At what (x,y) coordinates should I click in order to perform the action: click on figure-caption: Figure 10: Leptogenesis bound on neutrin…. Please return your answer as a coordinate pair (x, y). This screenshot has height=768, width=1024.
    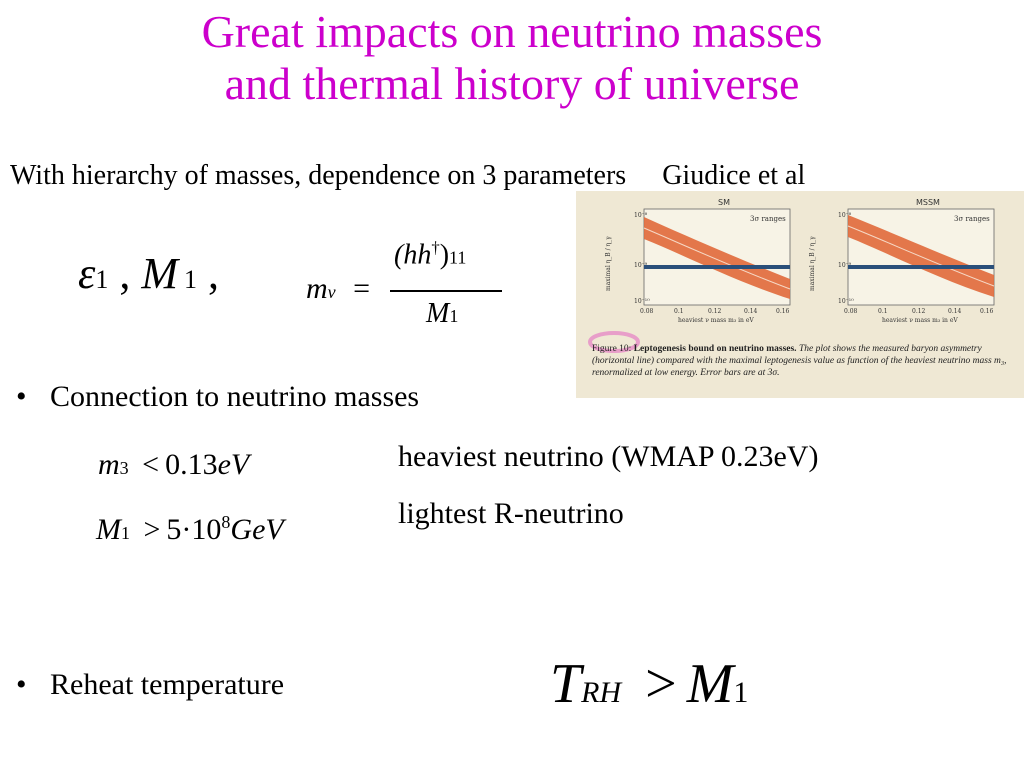
    Looking at the image, I should click on (802, 361).